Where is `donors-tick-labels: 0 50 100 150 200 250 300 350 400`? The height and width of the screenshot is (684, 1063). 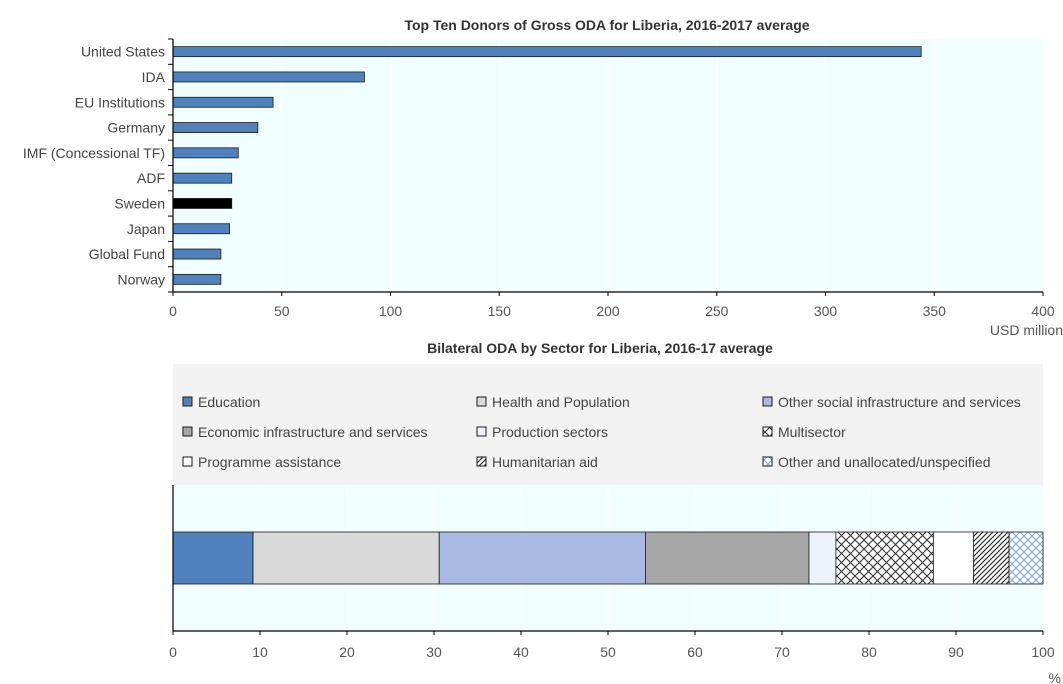
donors-tick-labels: 0 50 100 150 200 250 300 350 400 is located at coordinates (612, 311).